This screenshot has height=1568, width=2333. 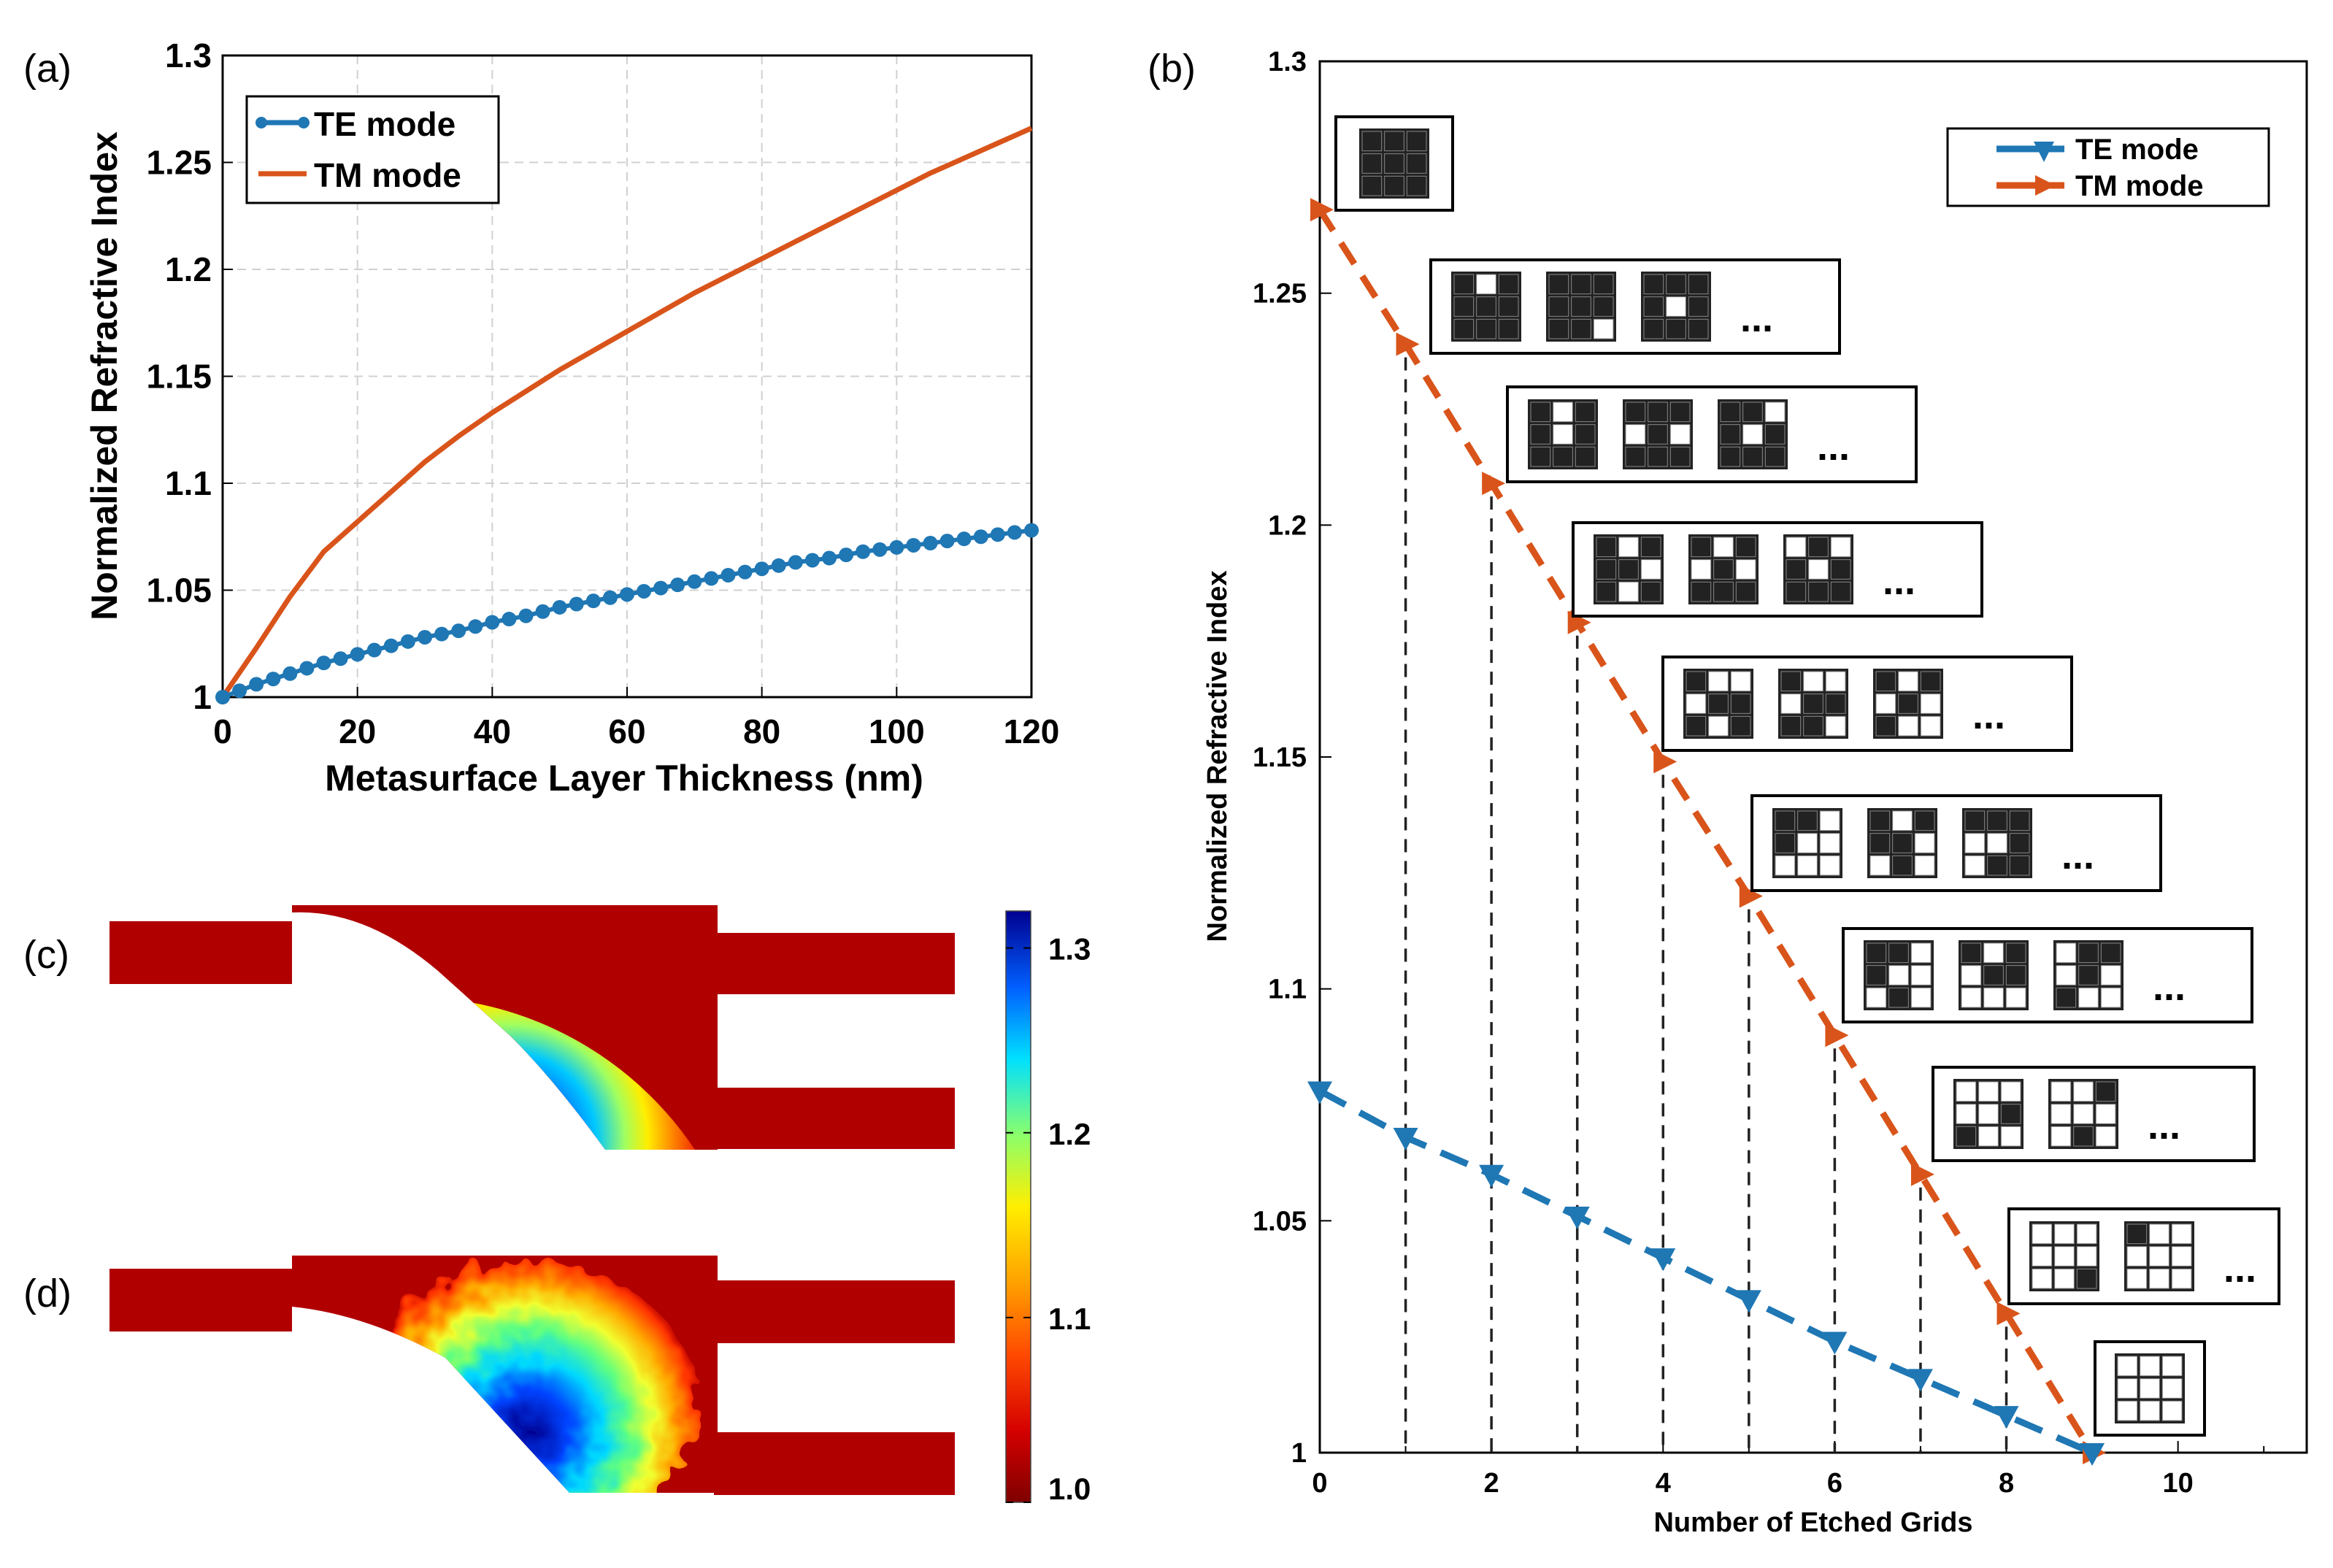 I want to click on panel-b-x-tick-label: 6, so click(x=1835, y=1484).